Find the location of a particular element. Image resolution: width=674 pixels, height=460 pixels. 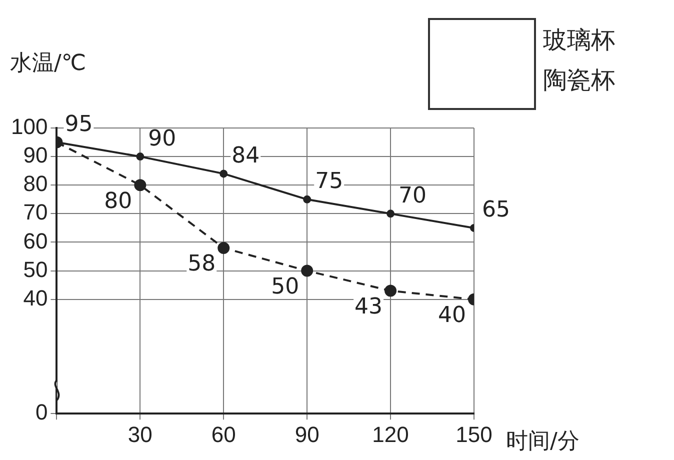

text: 玻璃杯 is located at coordinates (579, 40).